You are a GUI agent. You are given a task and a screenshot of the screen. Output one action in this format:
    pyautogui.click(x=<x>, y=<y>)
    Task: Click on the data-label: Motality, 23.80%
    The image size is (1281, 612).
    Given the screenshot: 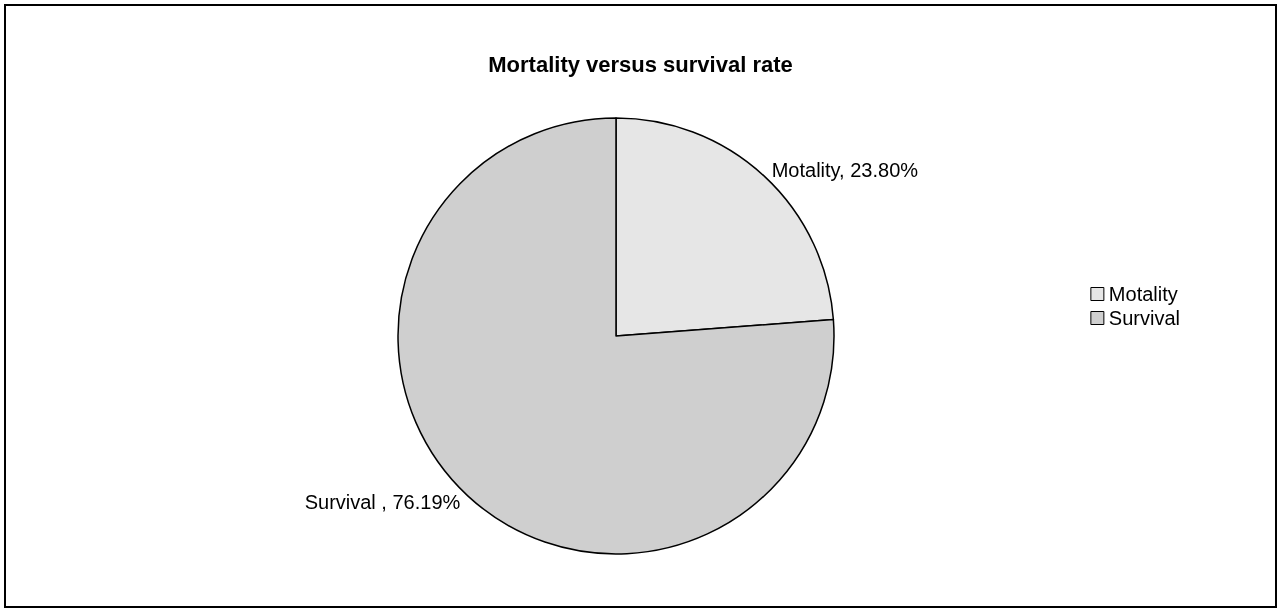 What is the action you would take?
    pyautogui.click(x=845, y=170)
    